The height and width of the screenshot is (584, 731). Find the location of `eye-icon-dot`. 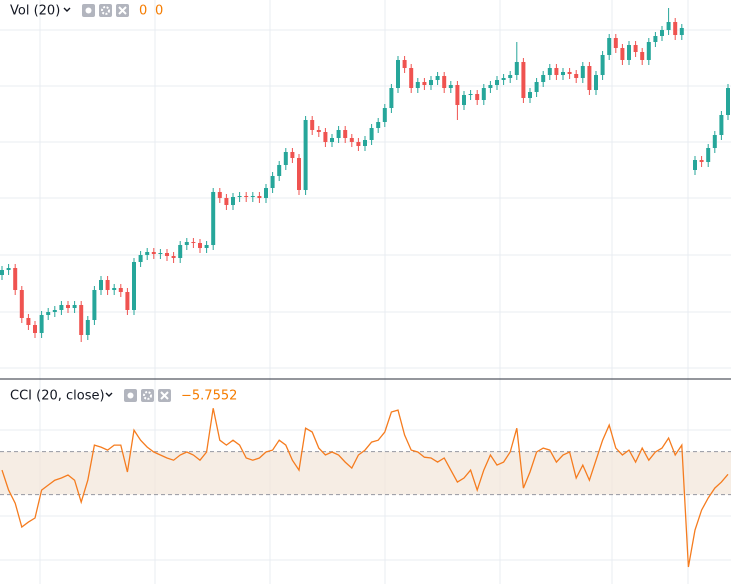

eye-icon-dot is located at coordinates (130, 395).